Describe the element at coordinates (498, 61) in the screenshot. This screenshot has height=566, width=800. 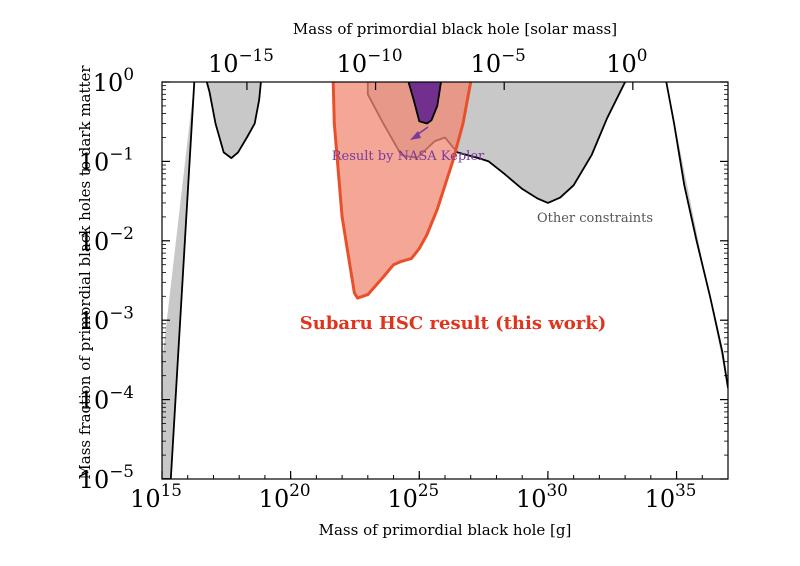
I see `x2-tick-label: 10⁻⁵` at that location.